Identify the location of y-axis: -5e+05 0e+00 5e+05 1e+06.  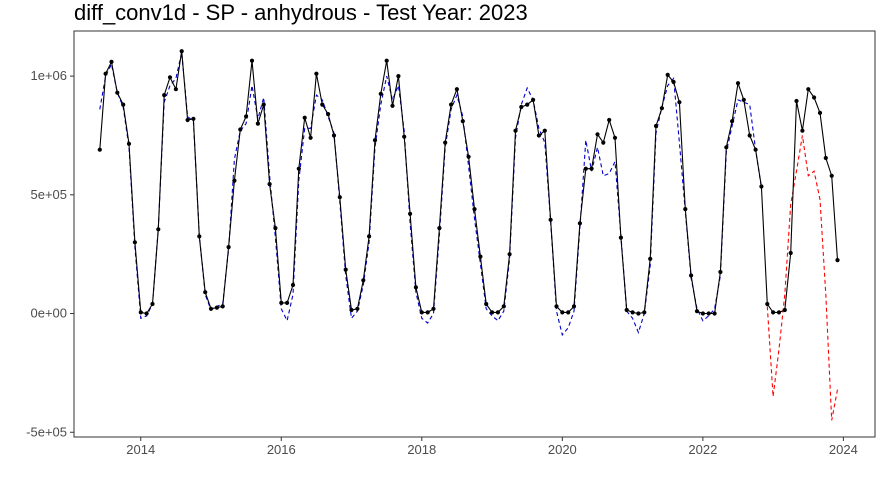
(50, 253).